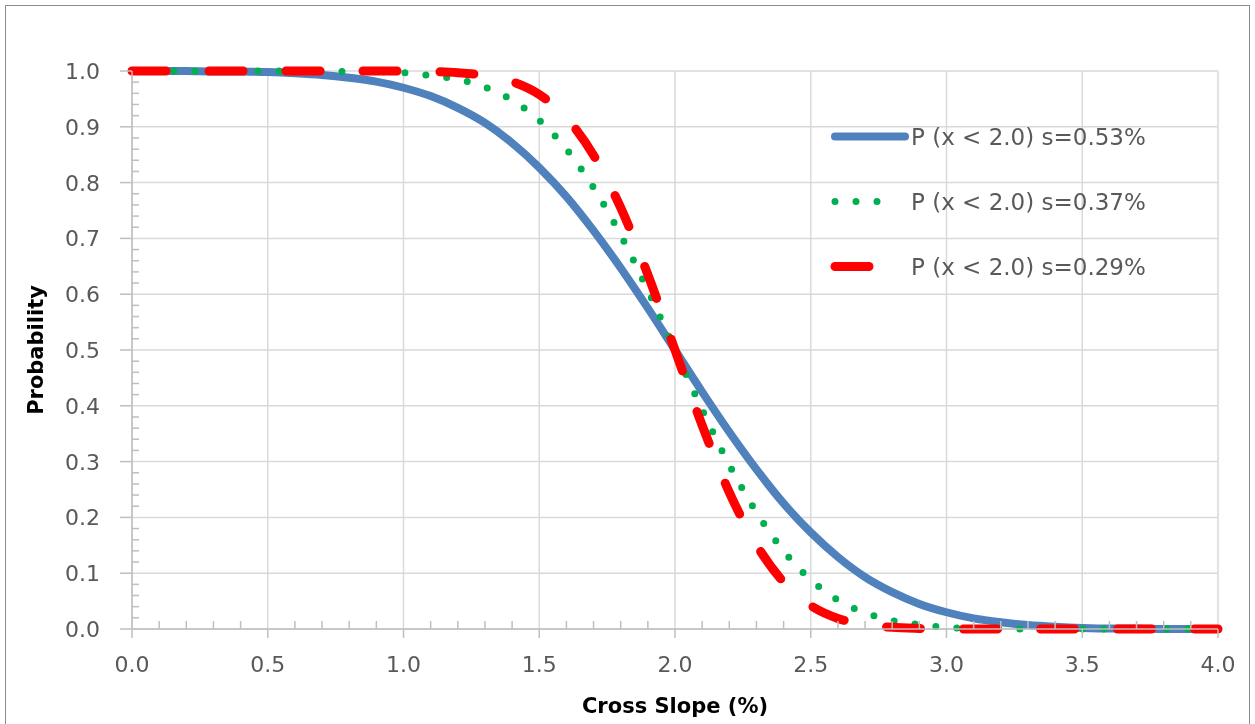  Describe the element at coordinates (82, 183) in the screenshot. I see `y-tick-label: 0.8` at that location.